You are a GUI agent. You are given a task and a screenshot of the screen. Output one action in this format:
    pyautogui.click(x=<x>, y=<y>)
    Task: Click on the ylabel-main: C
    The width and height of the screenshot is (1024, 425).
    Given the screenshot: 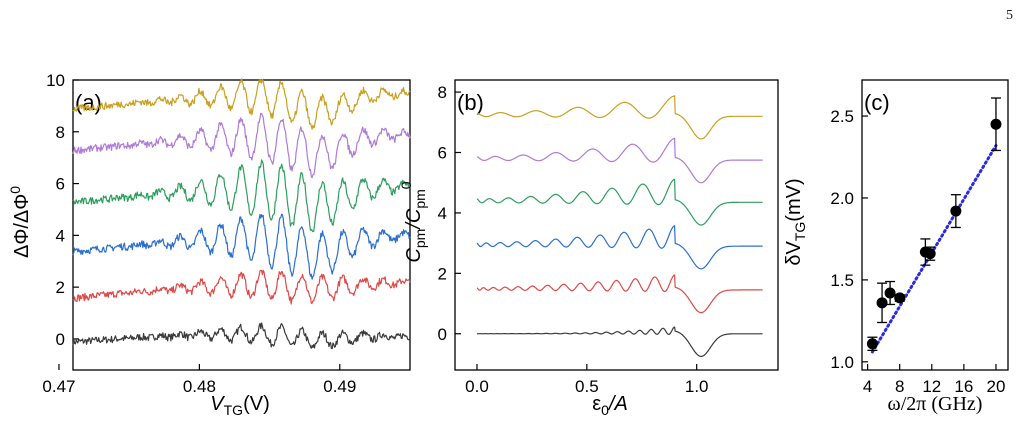 What is the action you would take?
    pyautogui.click(x=414, y=255)
    